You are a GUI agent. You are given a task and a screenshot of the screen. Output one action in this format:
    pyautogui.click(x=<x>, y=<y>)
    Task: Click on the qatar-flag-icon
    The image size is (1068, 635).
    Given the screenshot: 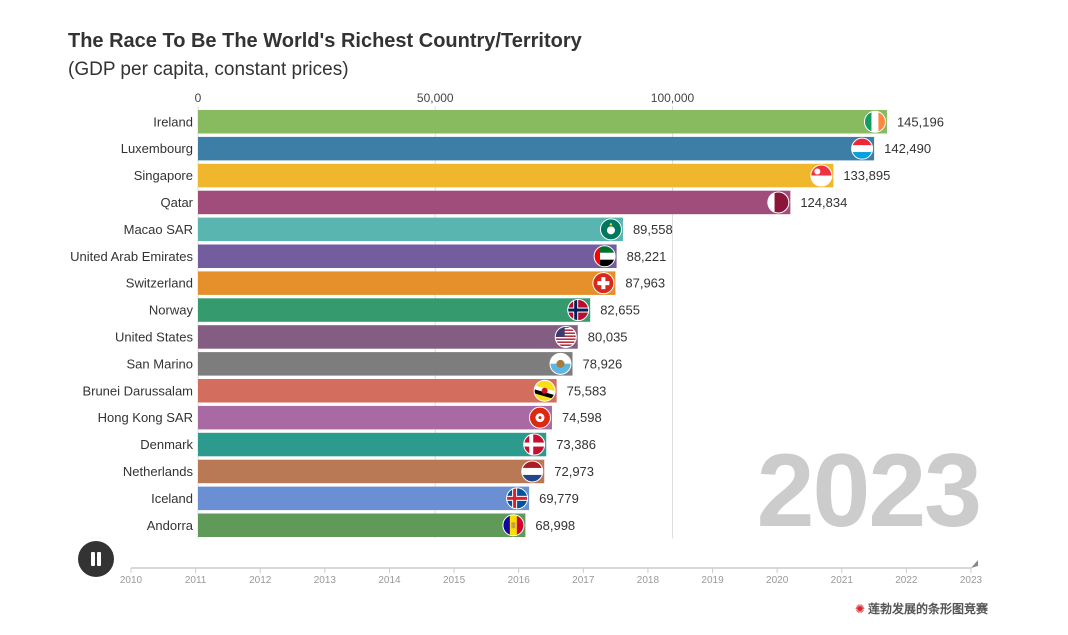 What is the action you would take?
    pyautogui.click(x=778, y=202)
    